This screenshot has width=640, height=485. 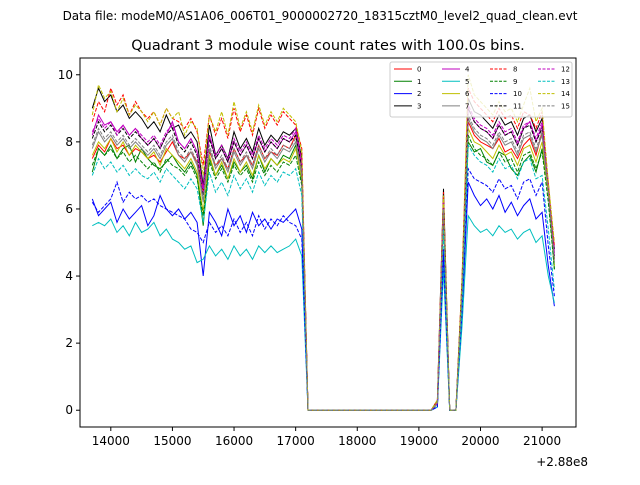 I want to click on x-tick-label: 20000, so click(x=480, y=441).